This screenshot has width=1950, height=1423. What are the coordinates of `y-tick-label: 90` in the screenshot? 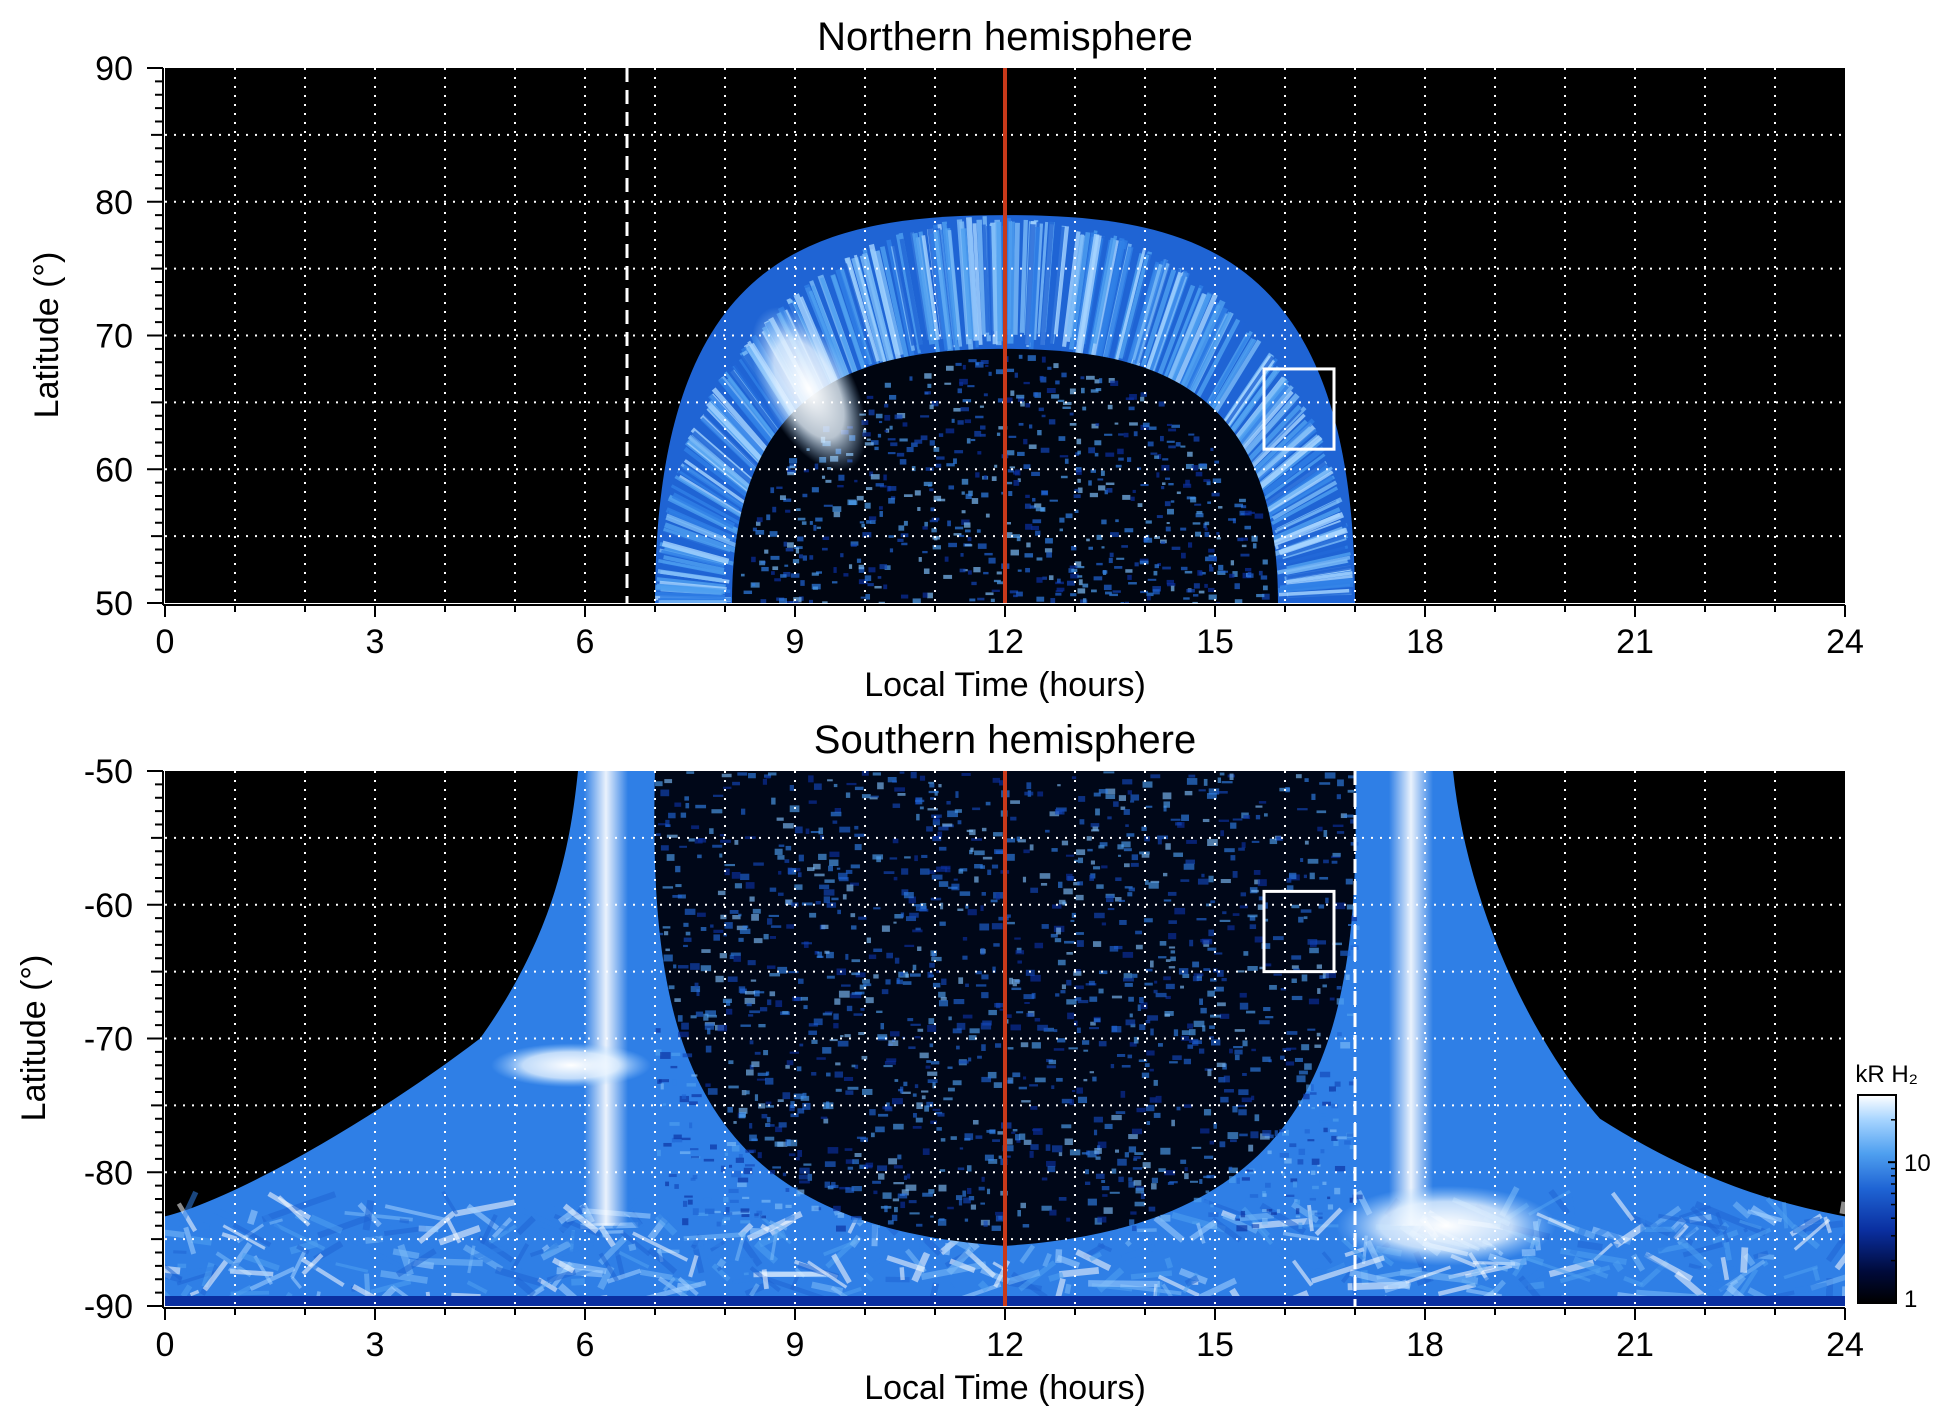 It's located at (114, 69).